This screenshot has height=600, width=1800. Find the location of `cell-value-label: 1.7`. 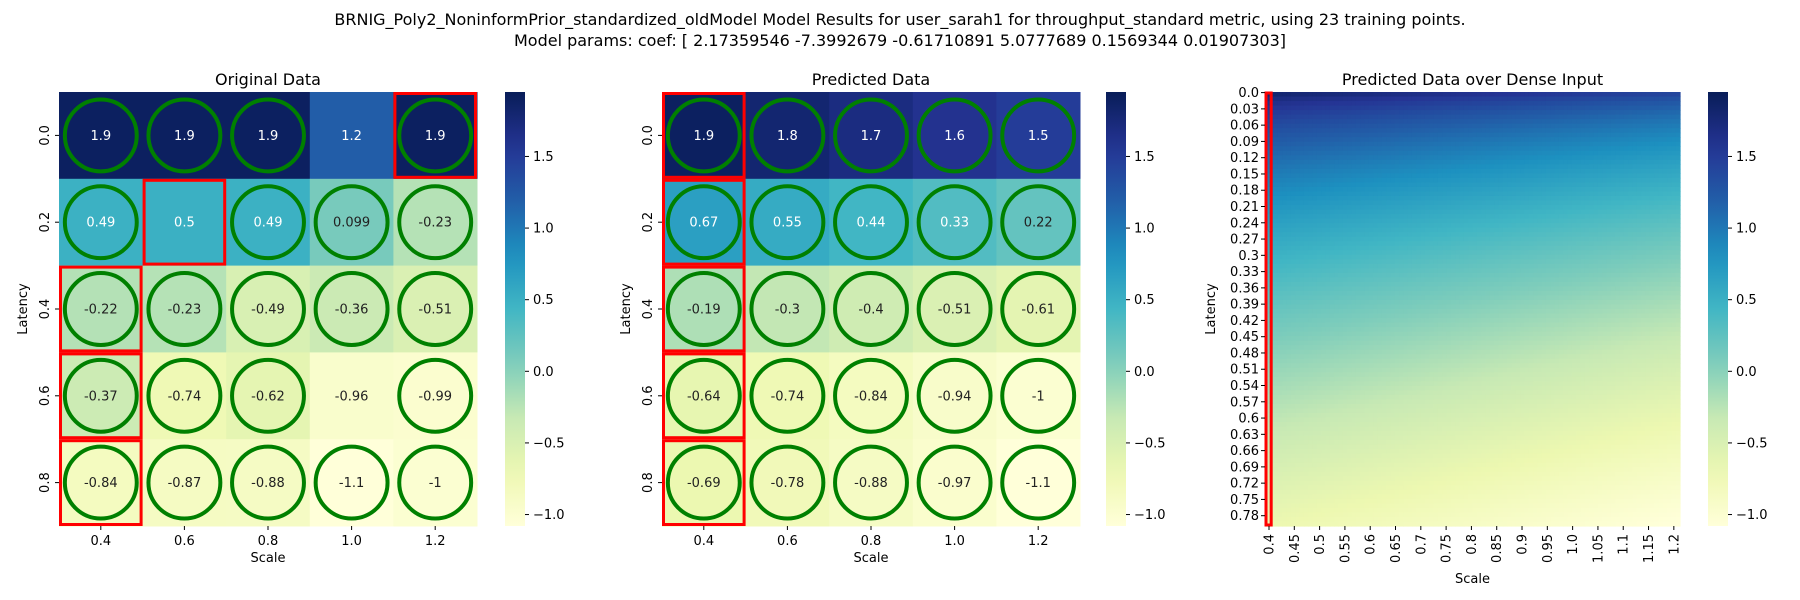

cell-value-label: 1.7 is located at coordinates (871, 136).